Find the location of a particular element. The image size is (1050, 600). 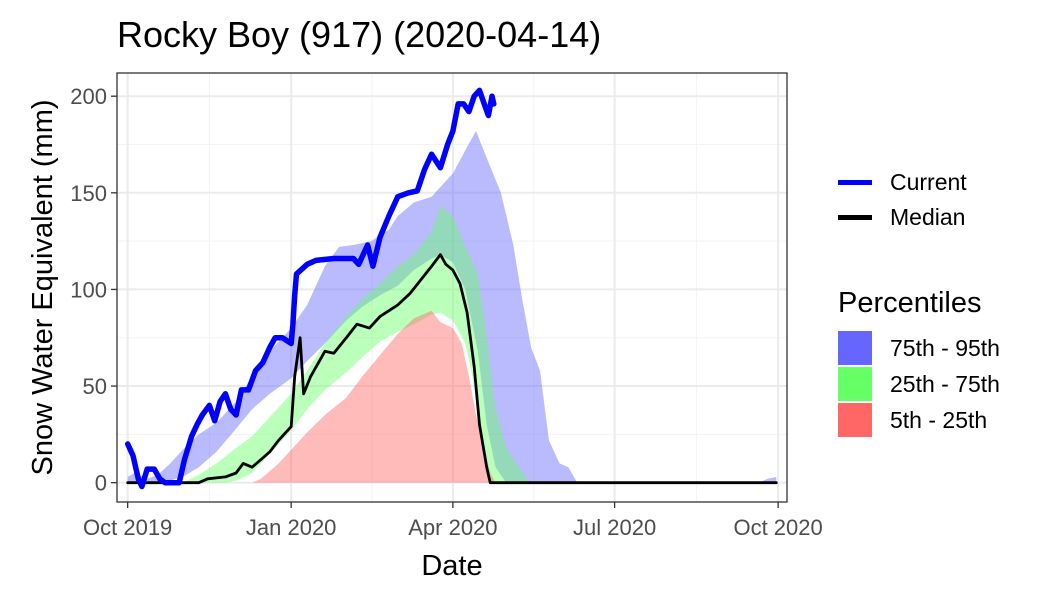

legend-label-current: Current is located at coordinates (928, 182).